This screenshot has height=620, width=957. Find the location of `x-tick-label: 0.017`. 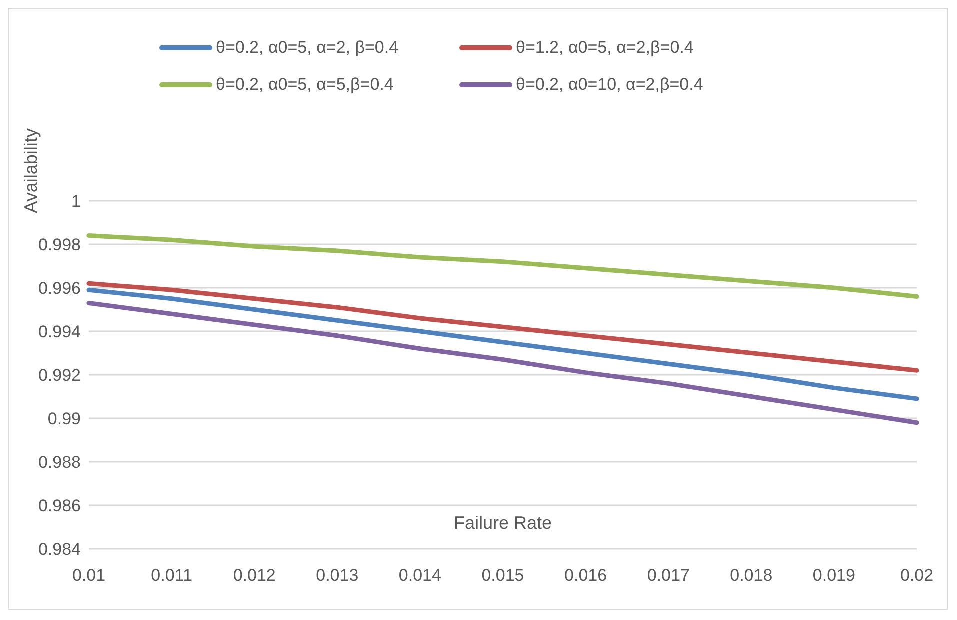

x-tick-label: 0.017 is located at coordinates (668, 576).